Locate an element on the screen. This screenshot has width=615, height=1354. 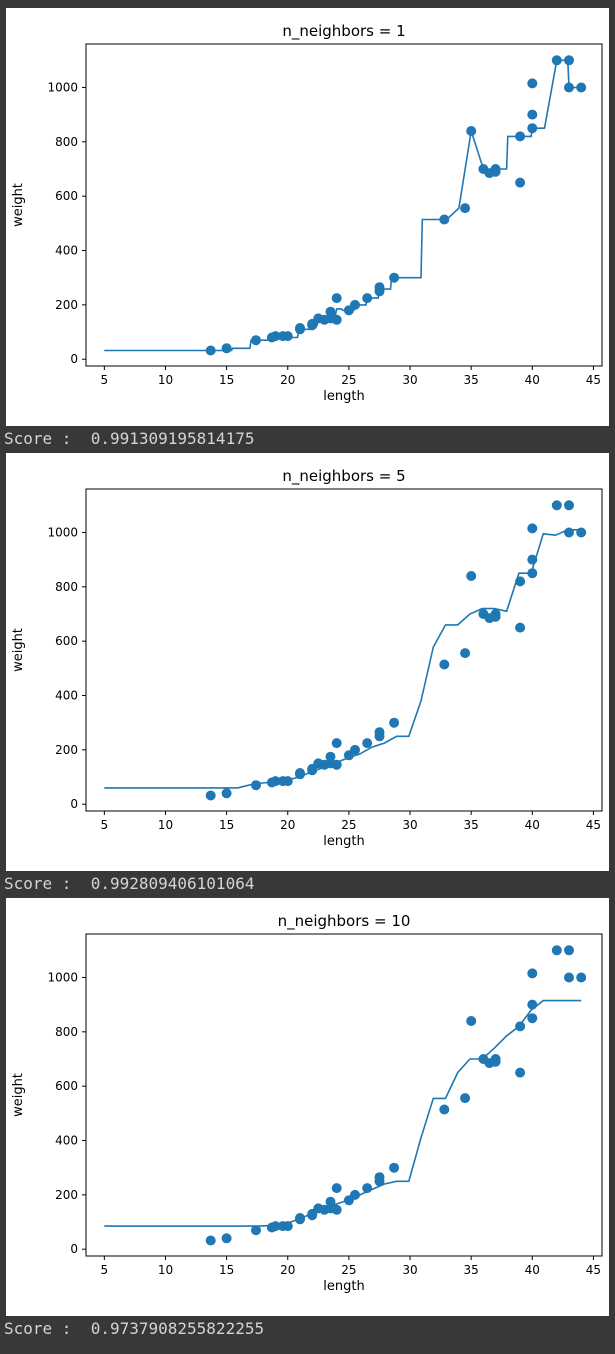
score-output: Score : 0.992809406101064 is located at coordinates (129, 884).